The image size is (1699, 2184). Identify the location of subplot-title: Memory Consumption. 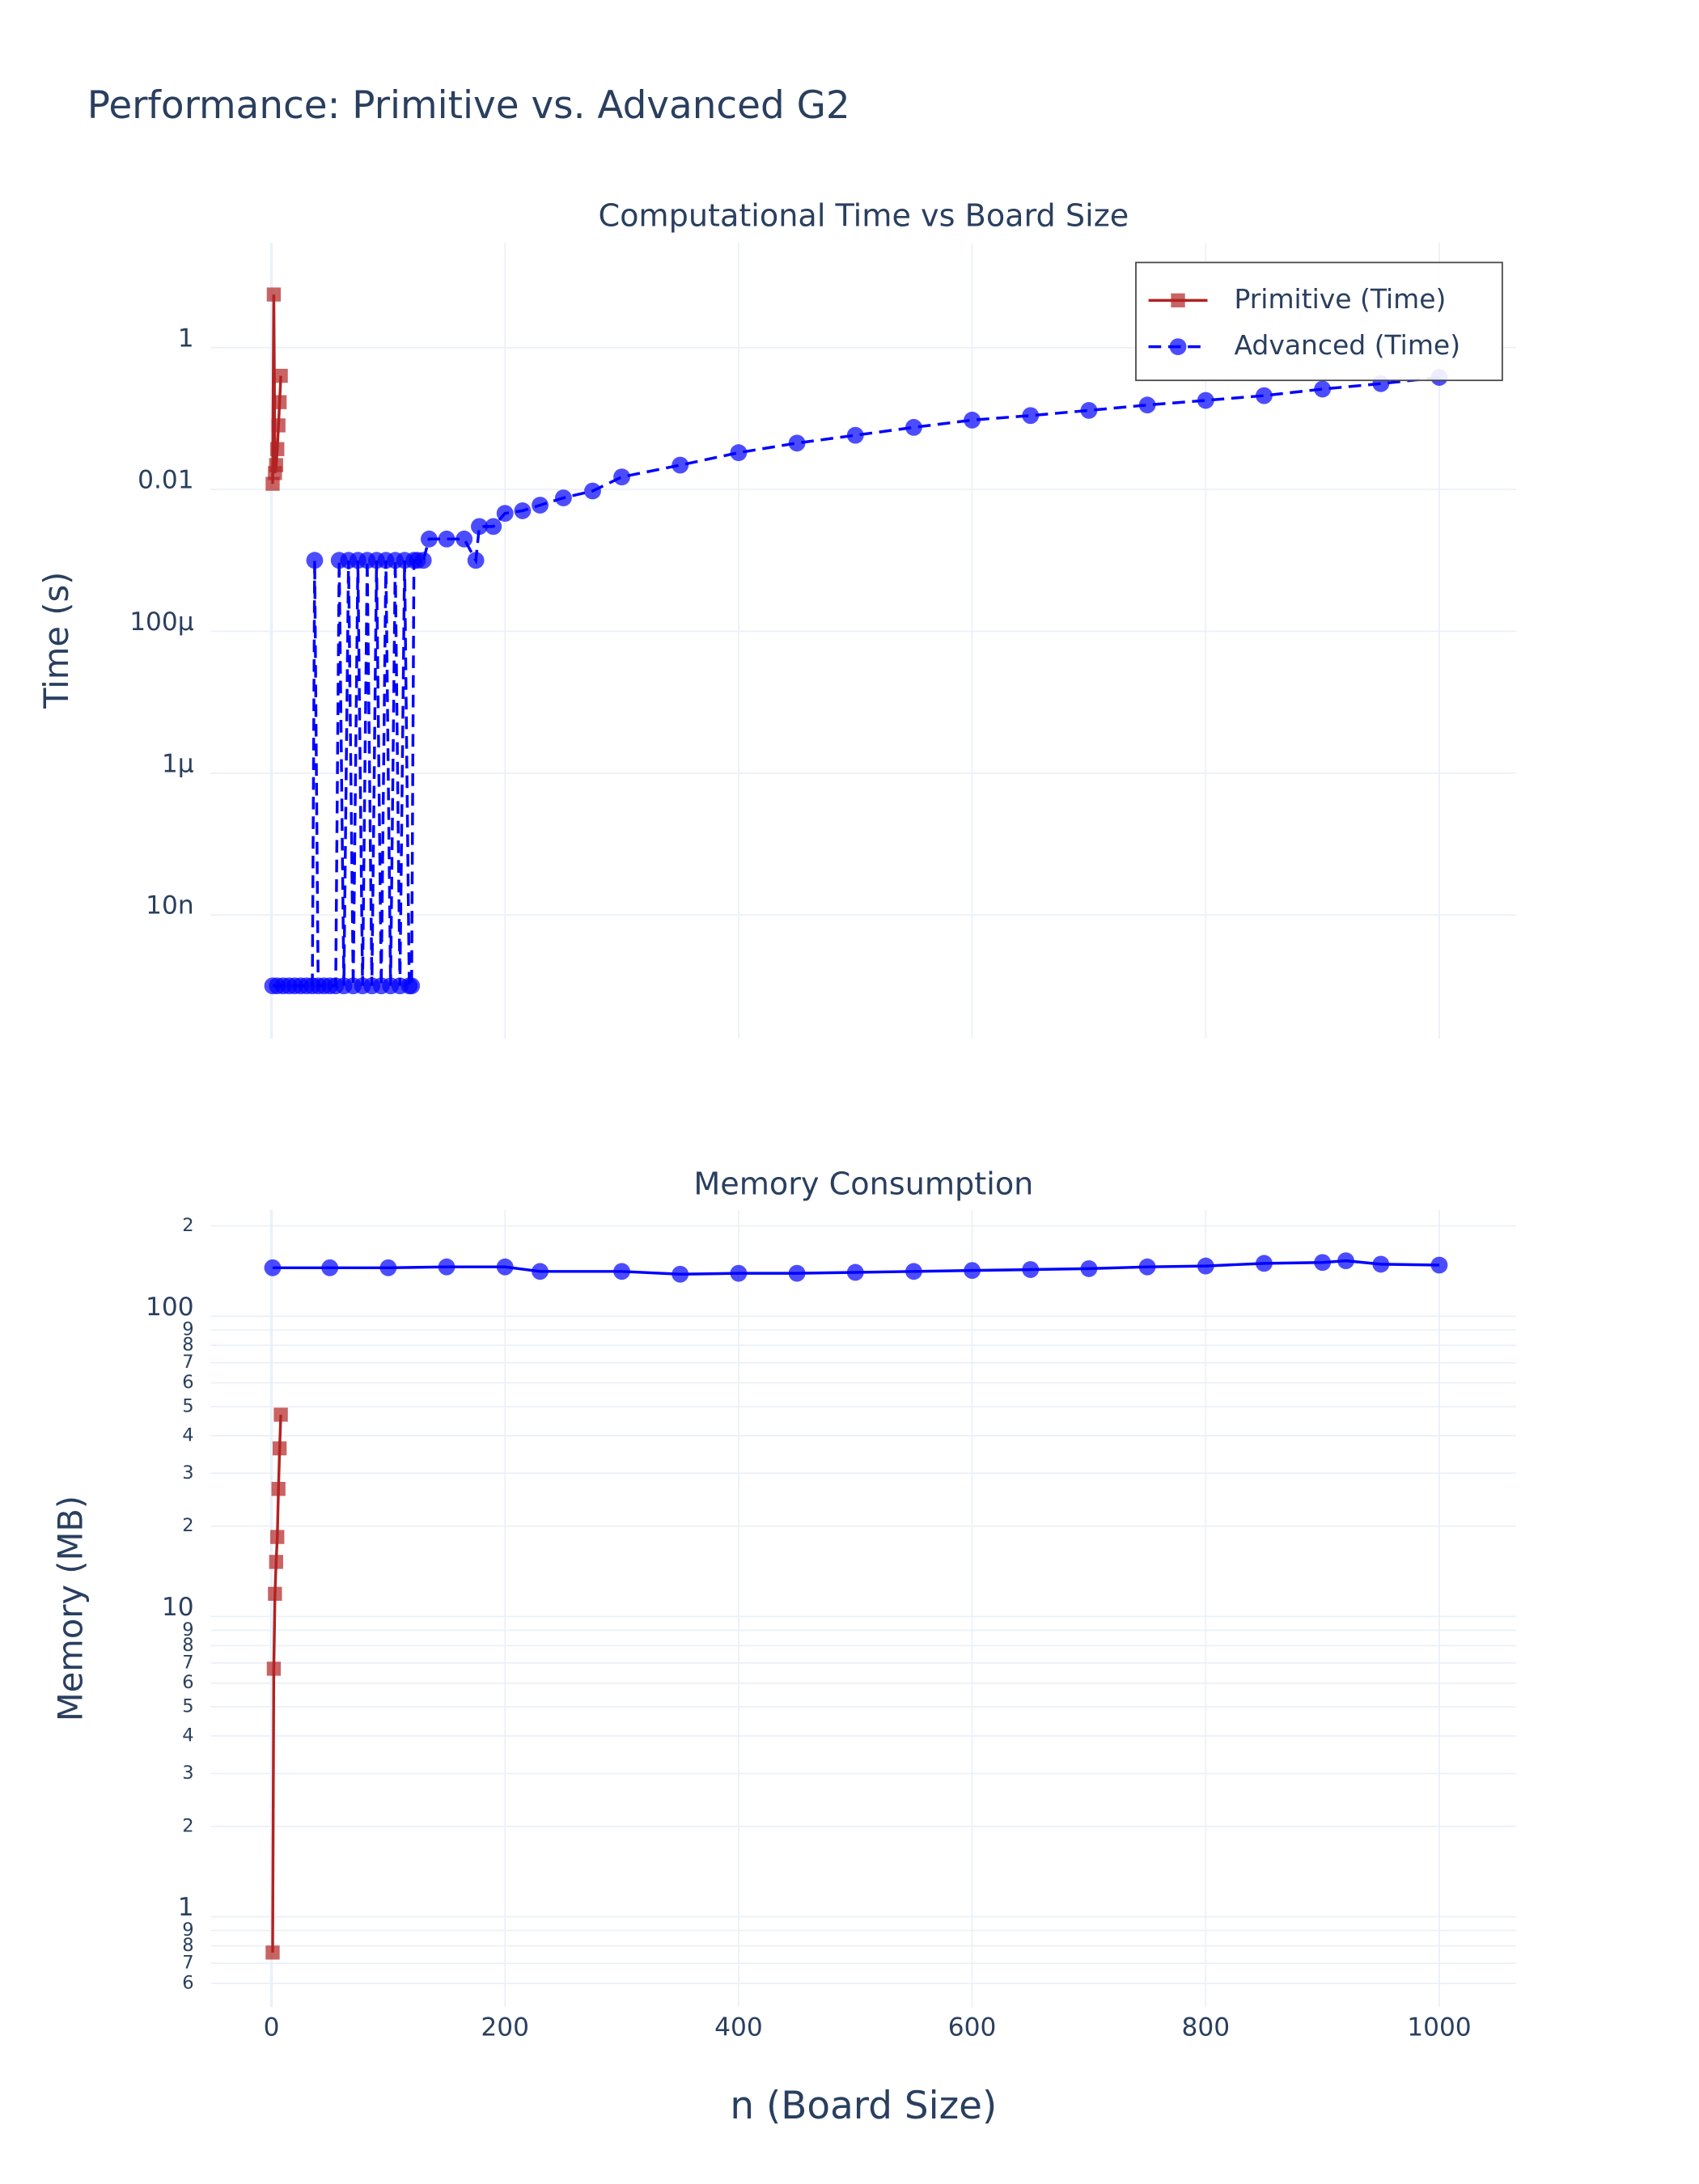
(863, 1185).